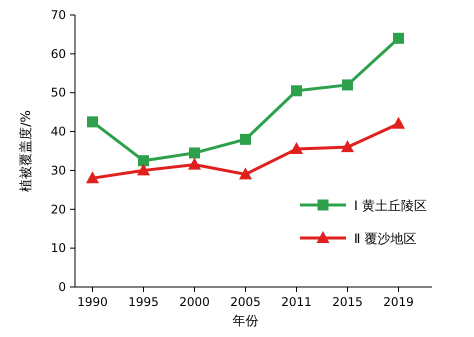 The height and width of the screenshot is (337, 474). I want to click on y-tick-label: 60, so click(58, 53).